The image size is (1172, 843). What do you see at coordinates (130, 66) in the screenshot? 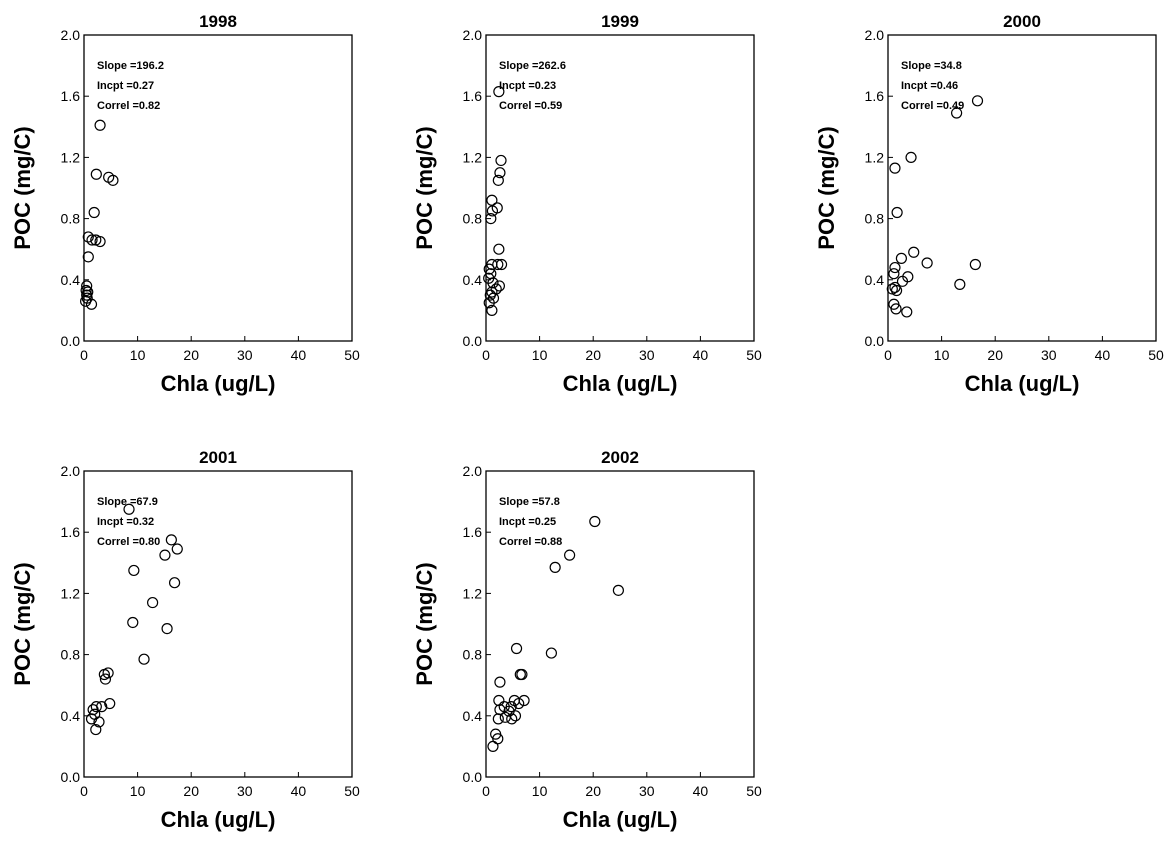
I see `stat-annotation: Slope =196.2` at bounding box center [130, 66].